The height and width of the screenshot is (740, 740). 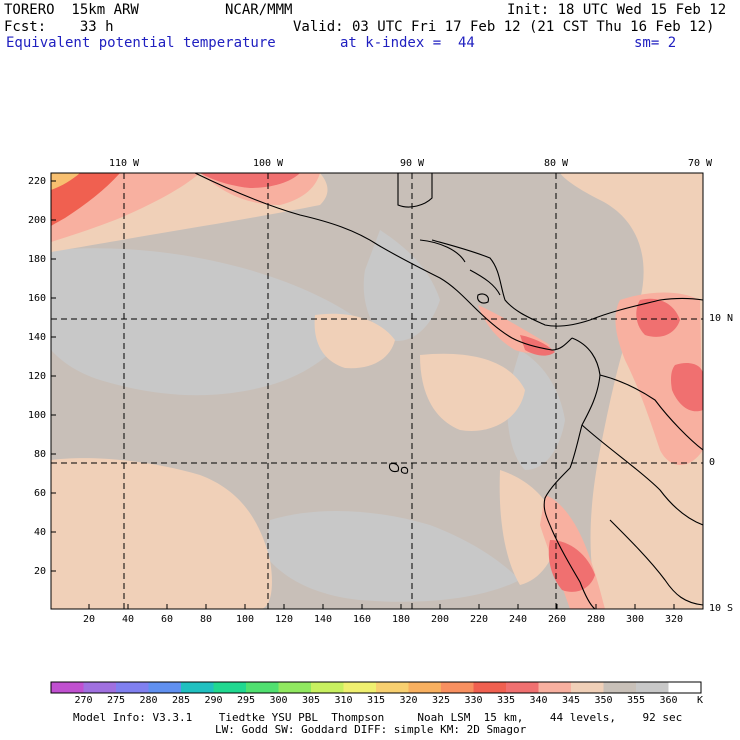 What do you see at coordinates (148, 700) in the screenshot?
I see `colorbar-label: 280` at bounding box center [148, 700].